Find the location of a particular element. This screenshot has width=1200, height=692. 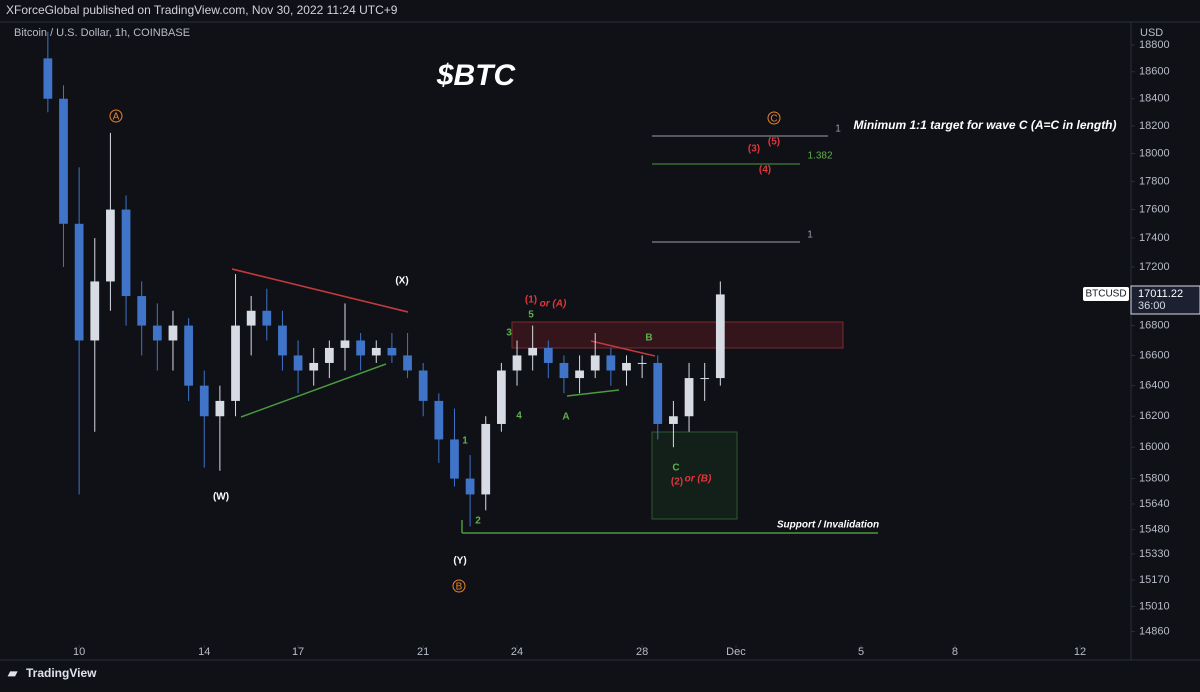

annotation: A is located at coordinates (116, 117).